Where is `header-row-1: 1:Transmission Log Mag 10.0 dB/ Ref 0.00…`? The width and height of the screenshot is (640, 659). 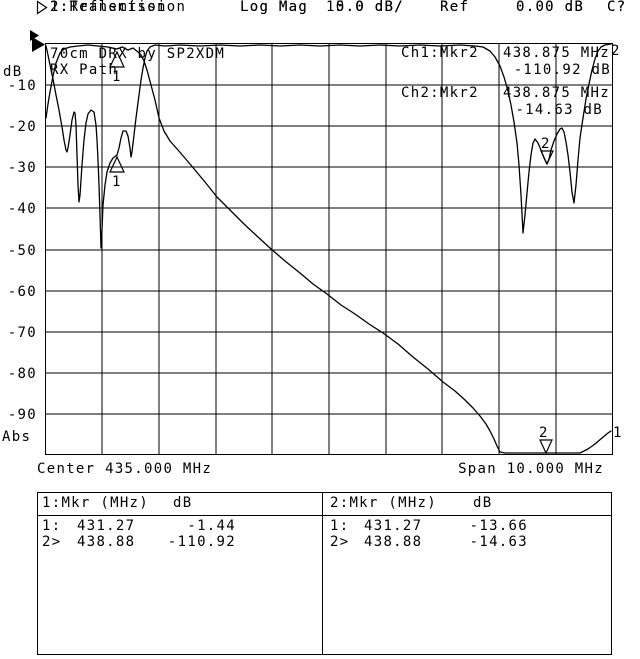
header-row-1: 1:Transmission Log Mag 10.0 dB/ Ref 0.00… is located at coordinates (320, 7).